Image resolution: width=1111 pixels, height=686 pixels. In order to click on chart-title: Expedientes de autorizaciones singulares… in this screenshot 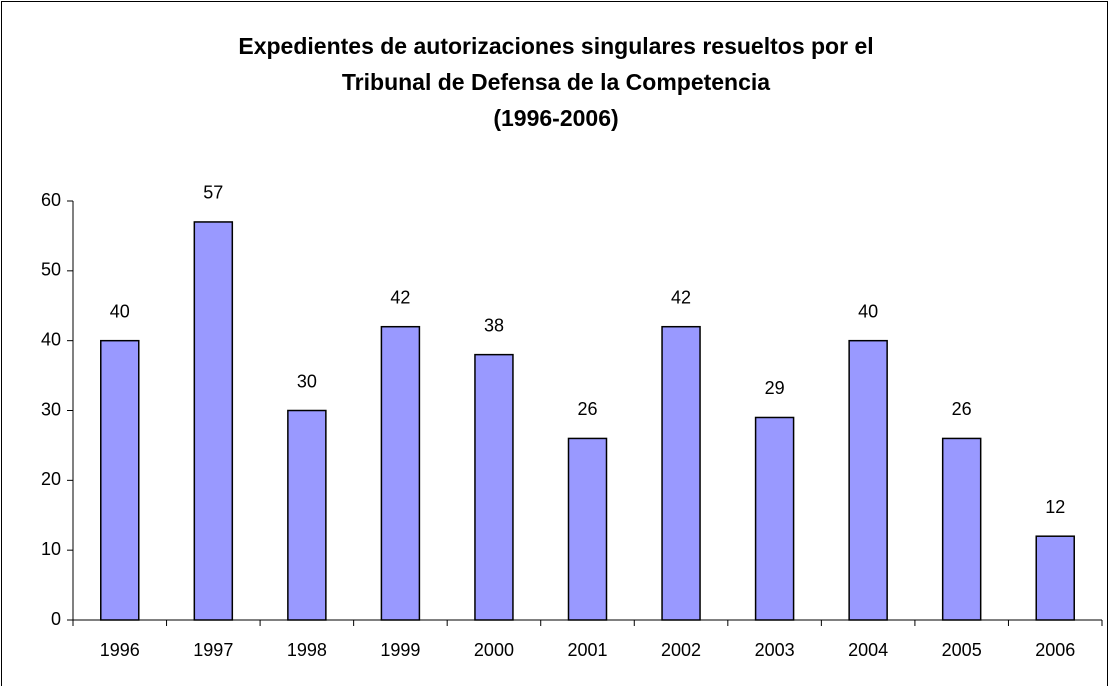, I will do `click(555, 46)`.